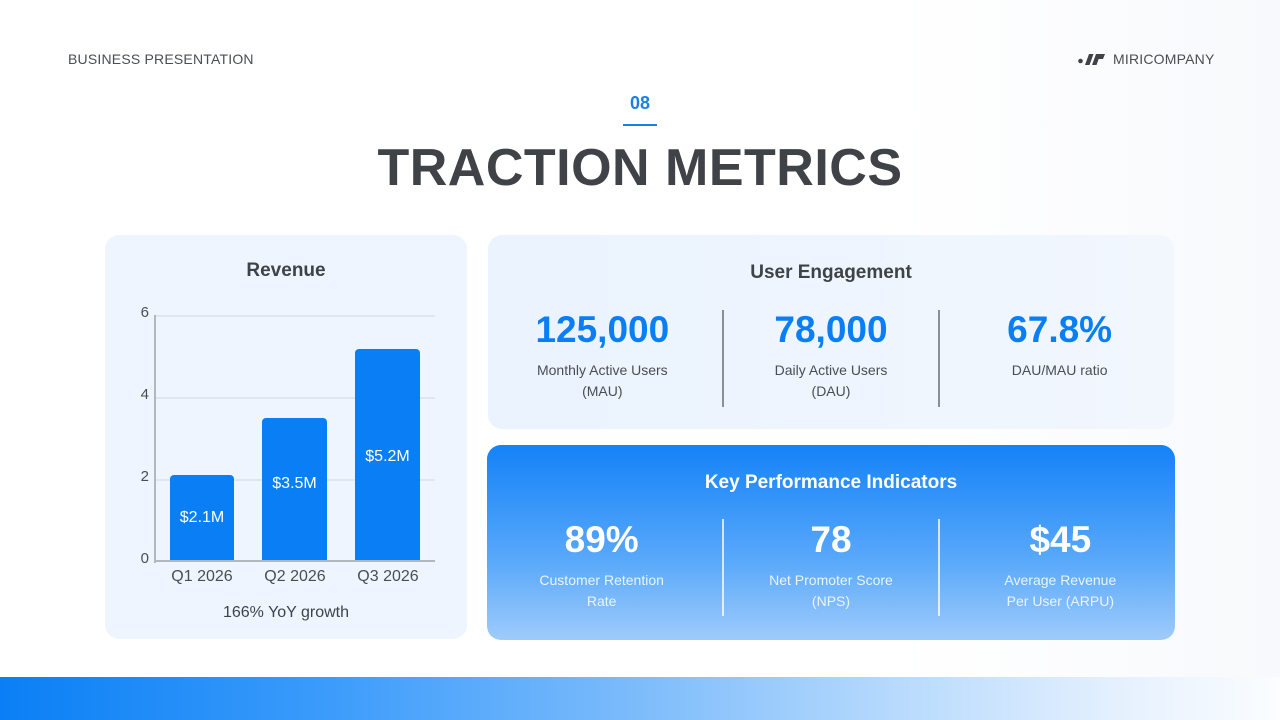 The height and width of the screenshot is (720, 1280). I want to click on metric-dau-label-line1: Daily Active Users, so click(831, 370).